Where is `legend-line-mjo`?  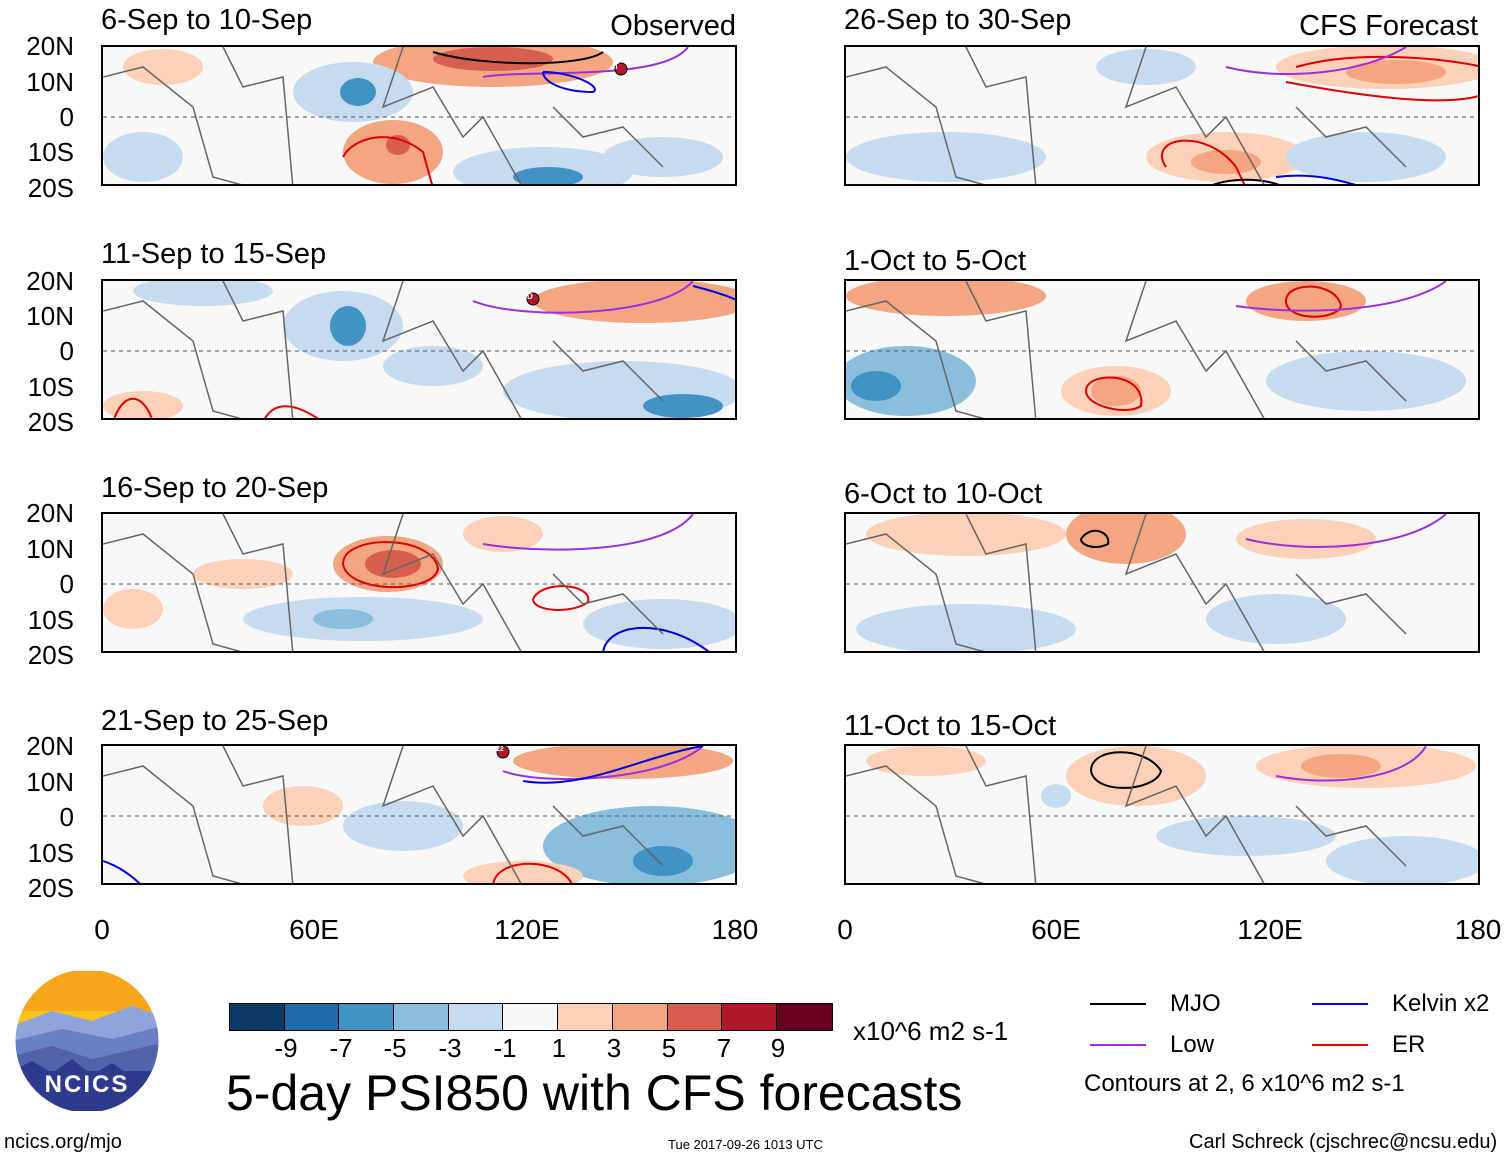
legend-line-mjo is located at coordinates (1118, 1004).